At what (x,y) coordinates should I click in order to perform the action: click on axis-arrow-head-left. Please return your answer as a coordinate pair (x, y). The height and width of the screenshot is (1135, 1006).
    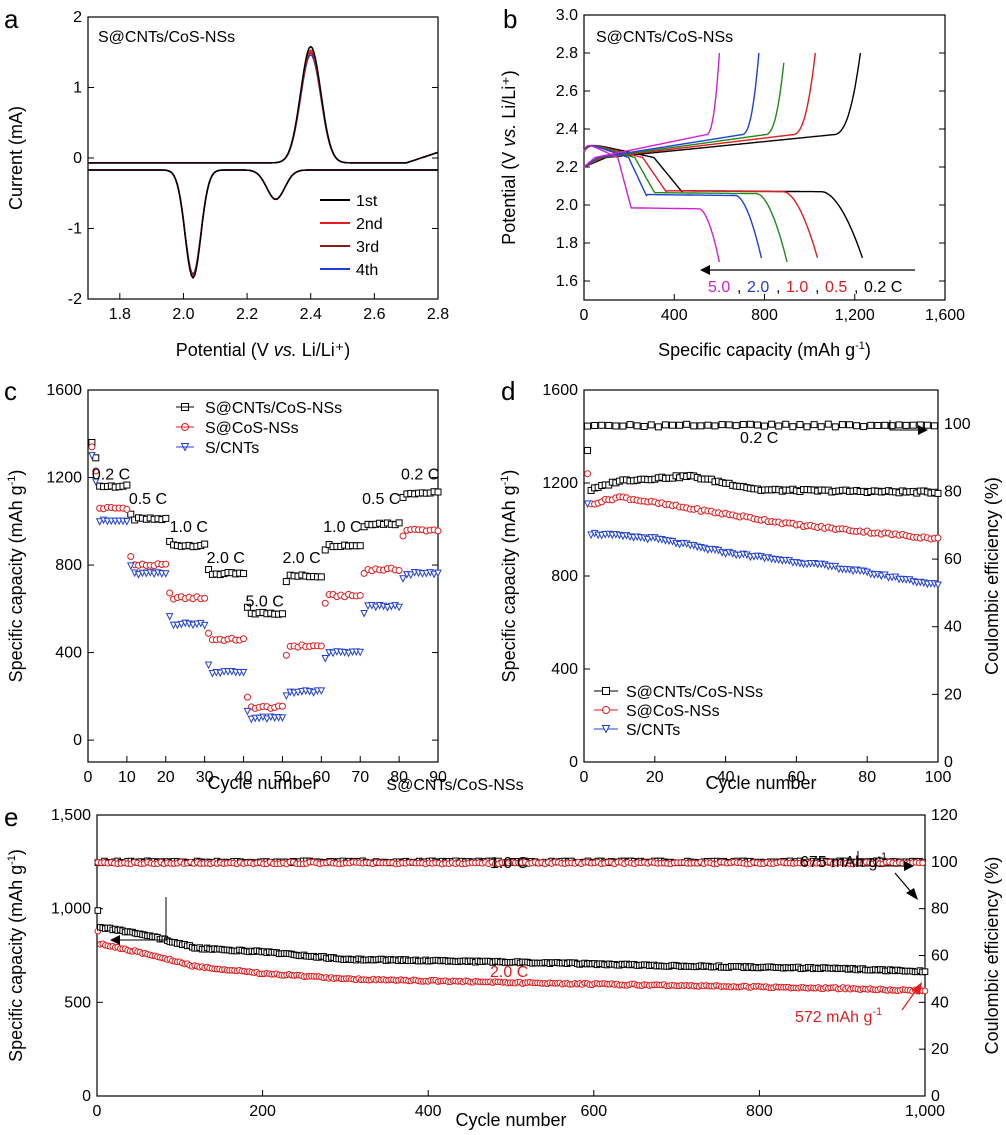
    Looking at the image, I should click on (115, 940).